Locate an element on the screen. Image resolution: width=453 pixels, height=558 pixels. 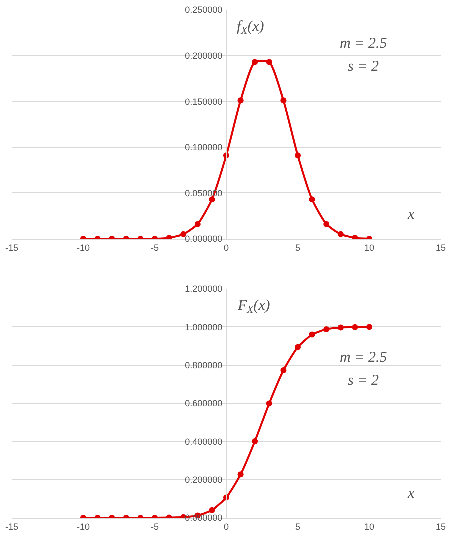
y-axis-title: f$_{X}$(x) is located at coordinates (250, 28).